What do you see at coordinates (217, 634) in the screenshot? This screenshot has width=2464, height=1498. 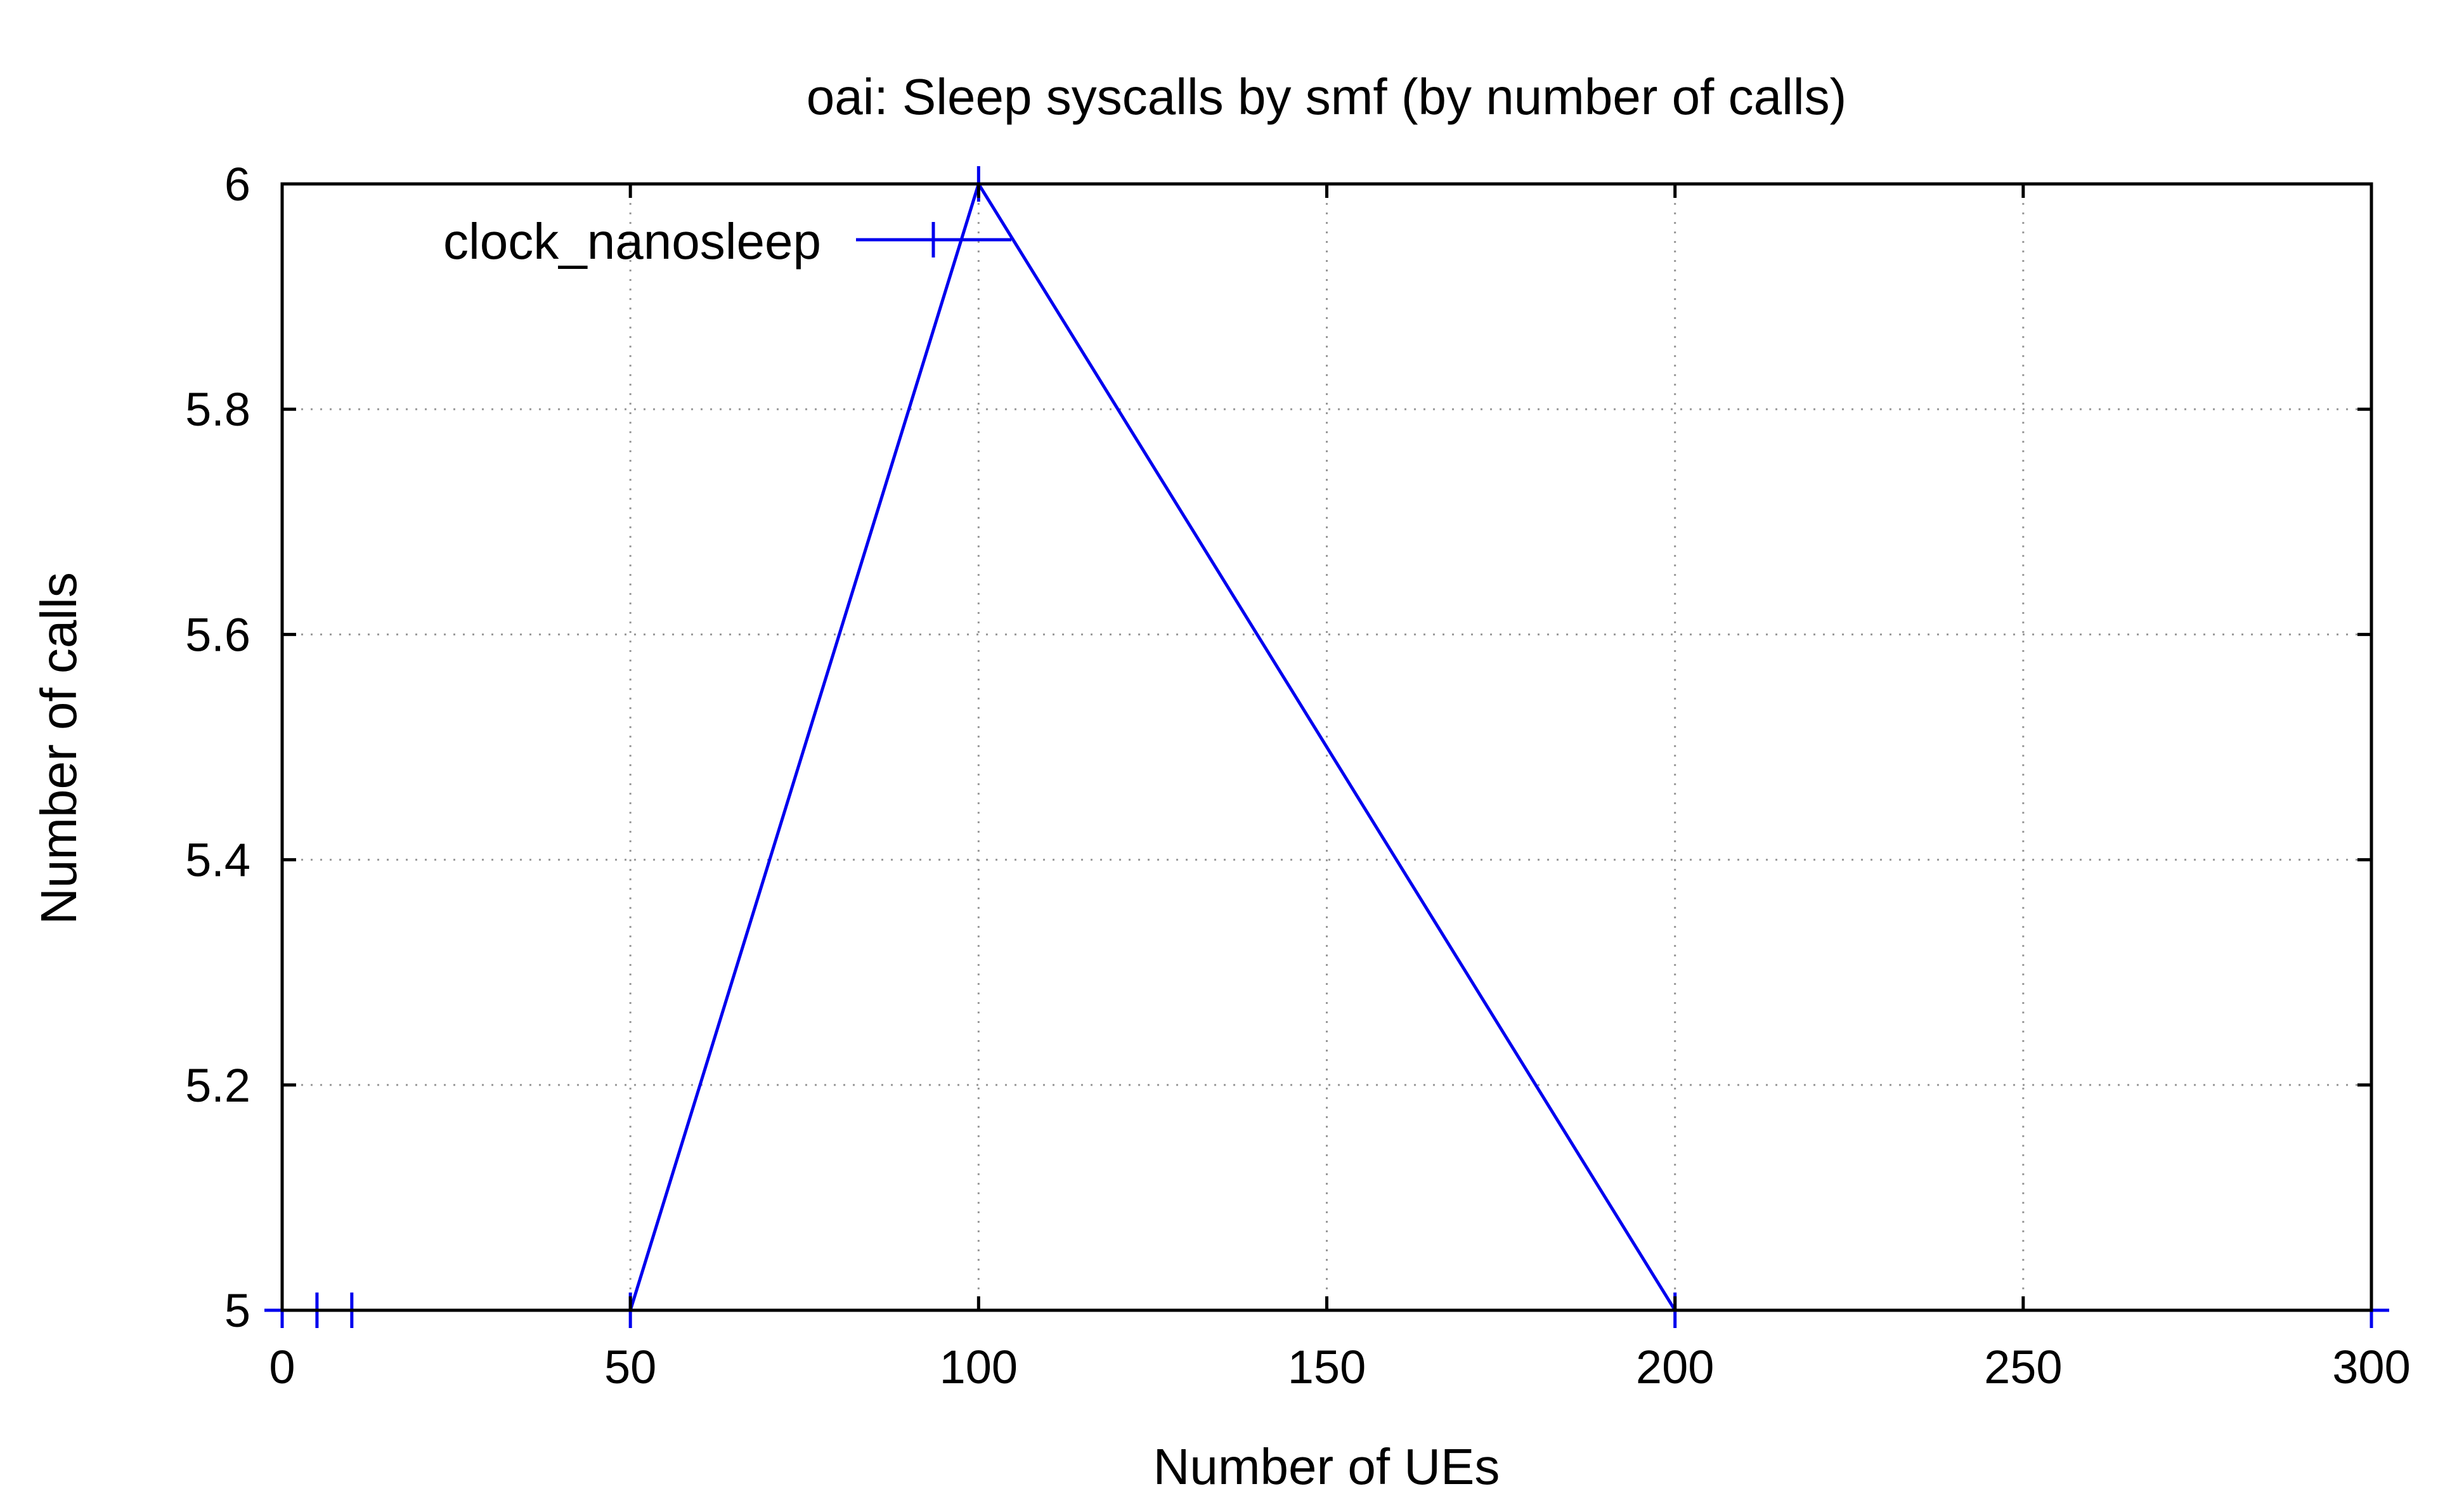 I see `y-tick-label: 5.6` at bounding box center [217, 634].